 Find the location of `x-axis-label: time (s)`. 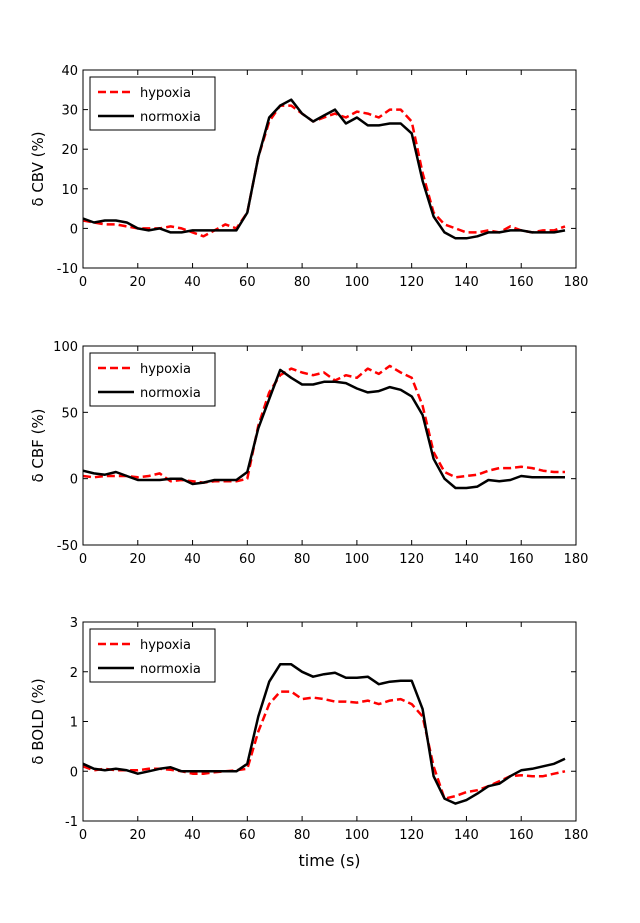

x-axis-label: time (s) is located at coordinates (329, 860).